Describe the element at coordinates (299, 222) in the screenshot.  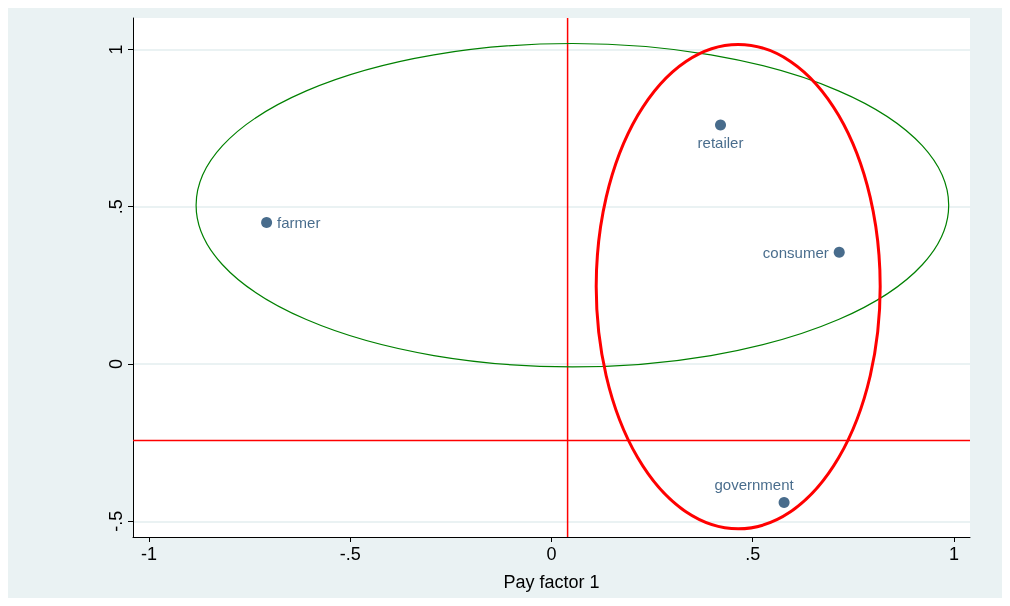
I see `series-label: farmer` at that location.